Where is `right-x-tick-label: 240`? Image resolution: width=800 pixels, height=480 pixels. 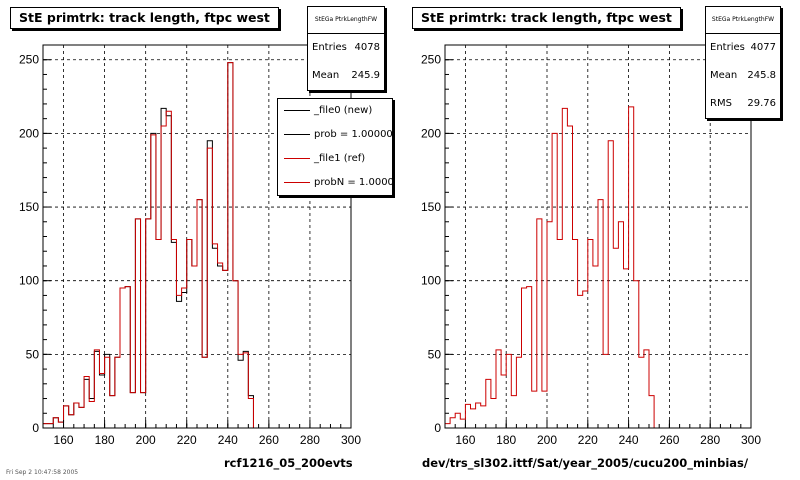 right-x-tick-label: 240 is located at coordinates (629, 440).